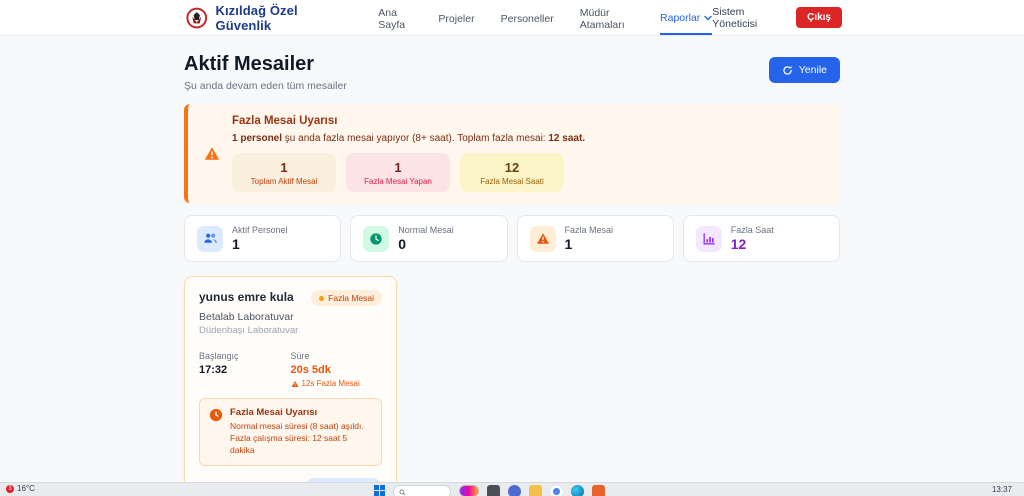 This screenshot has width=1024, height=496. I want to click on windows-taskbar: 3 16°C 13:37, so click(512, 489).